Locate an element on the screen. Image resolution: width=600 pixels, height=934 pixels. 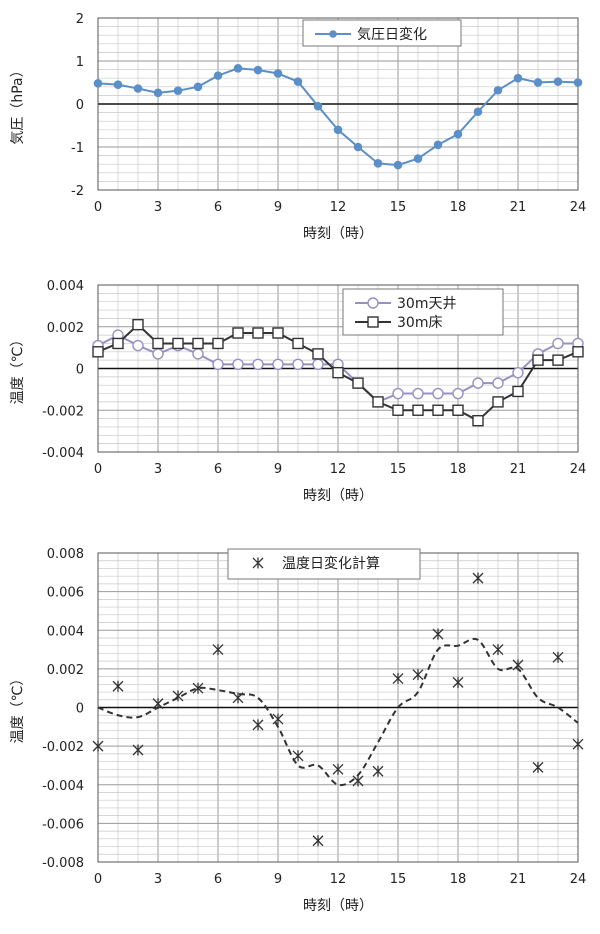
legend-label: 30m天井 is located at coordinates (426, 304).